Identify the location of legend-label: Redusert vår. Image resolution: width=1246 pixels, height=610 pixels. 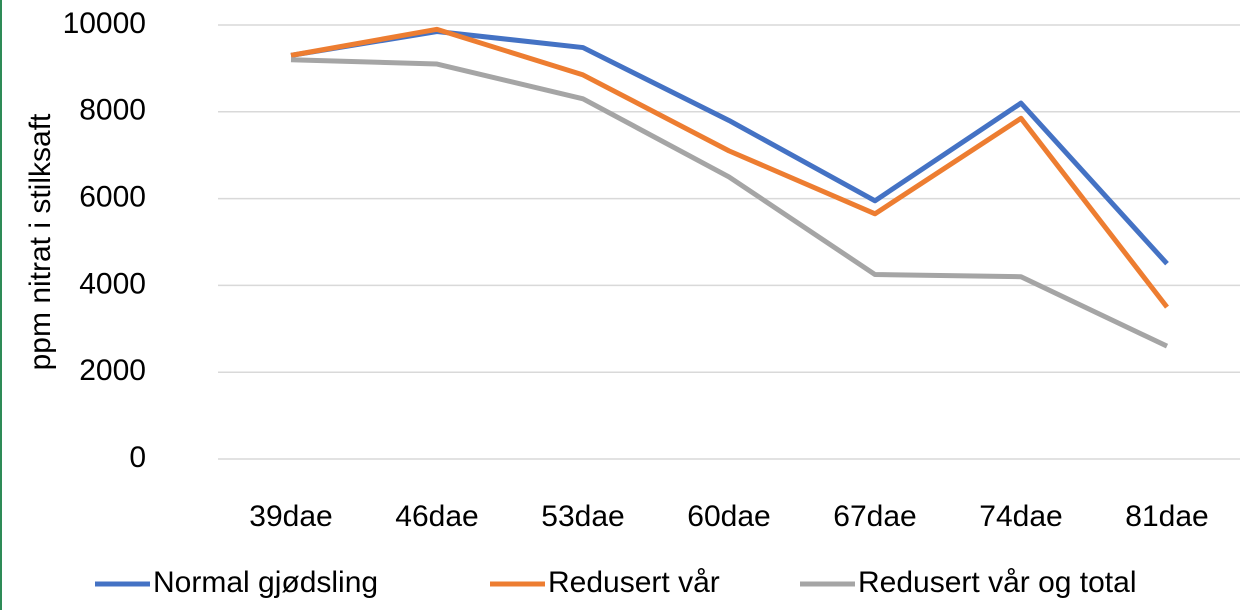
(634, 582).